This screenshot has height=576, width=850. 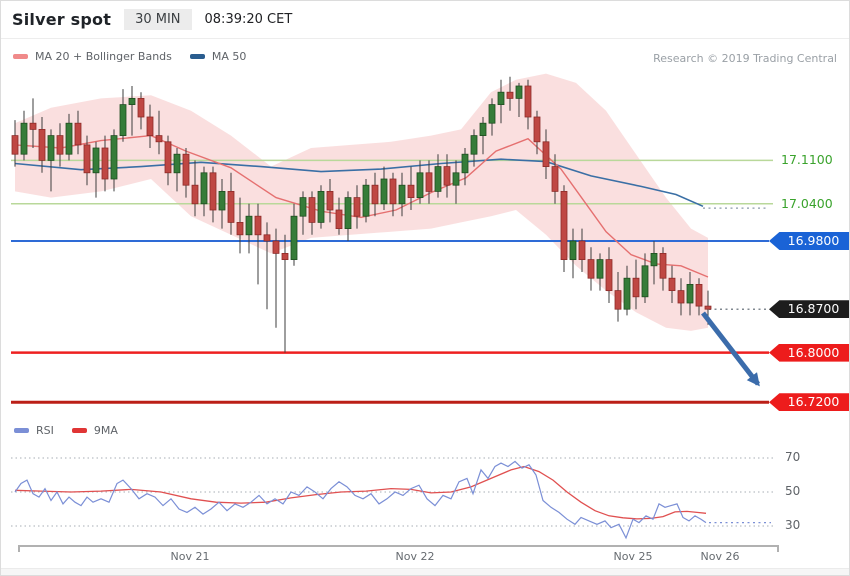 What do you see at coordinates (415, 556) in the screenshot?
I see `x-axis-date: Nov 22` at bounding box center [415, 556].